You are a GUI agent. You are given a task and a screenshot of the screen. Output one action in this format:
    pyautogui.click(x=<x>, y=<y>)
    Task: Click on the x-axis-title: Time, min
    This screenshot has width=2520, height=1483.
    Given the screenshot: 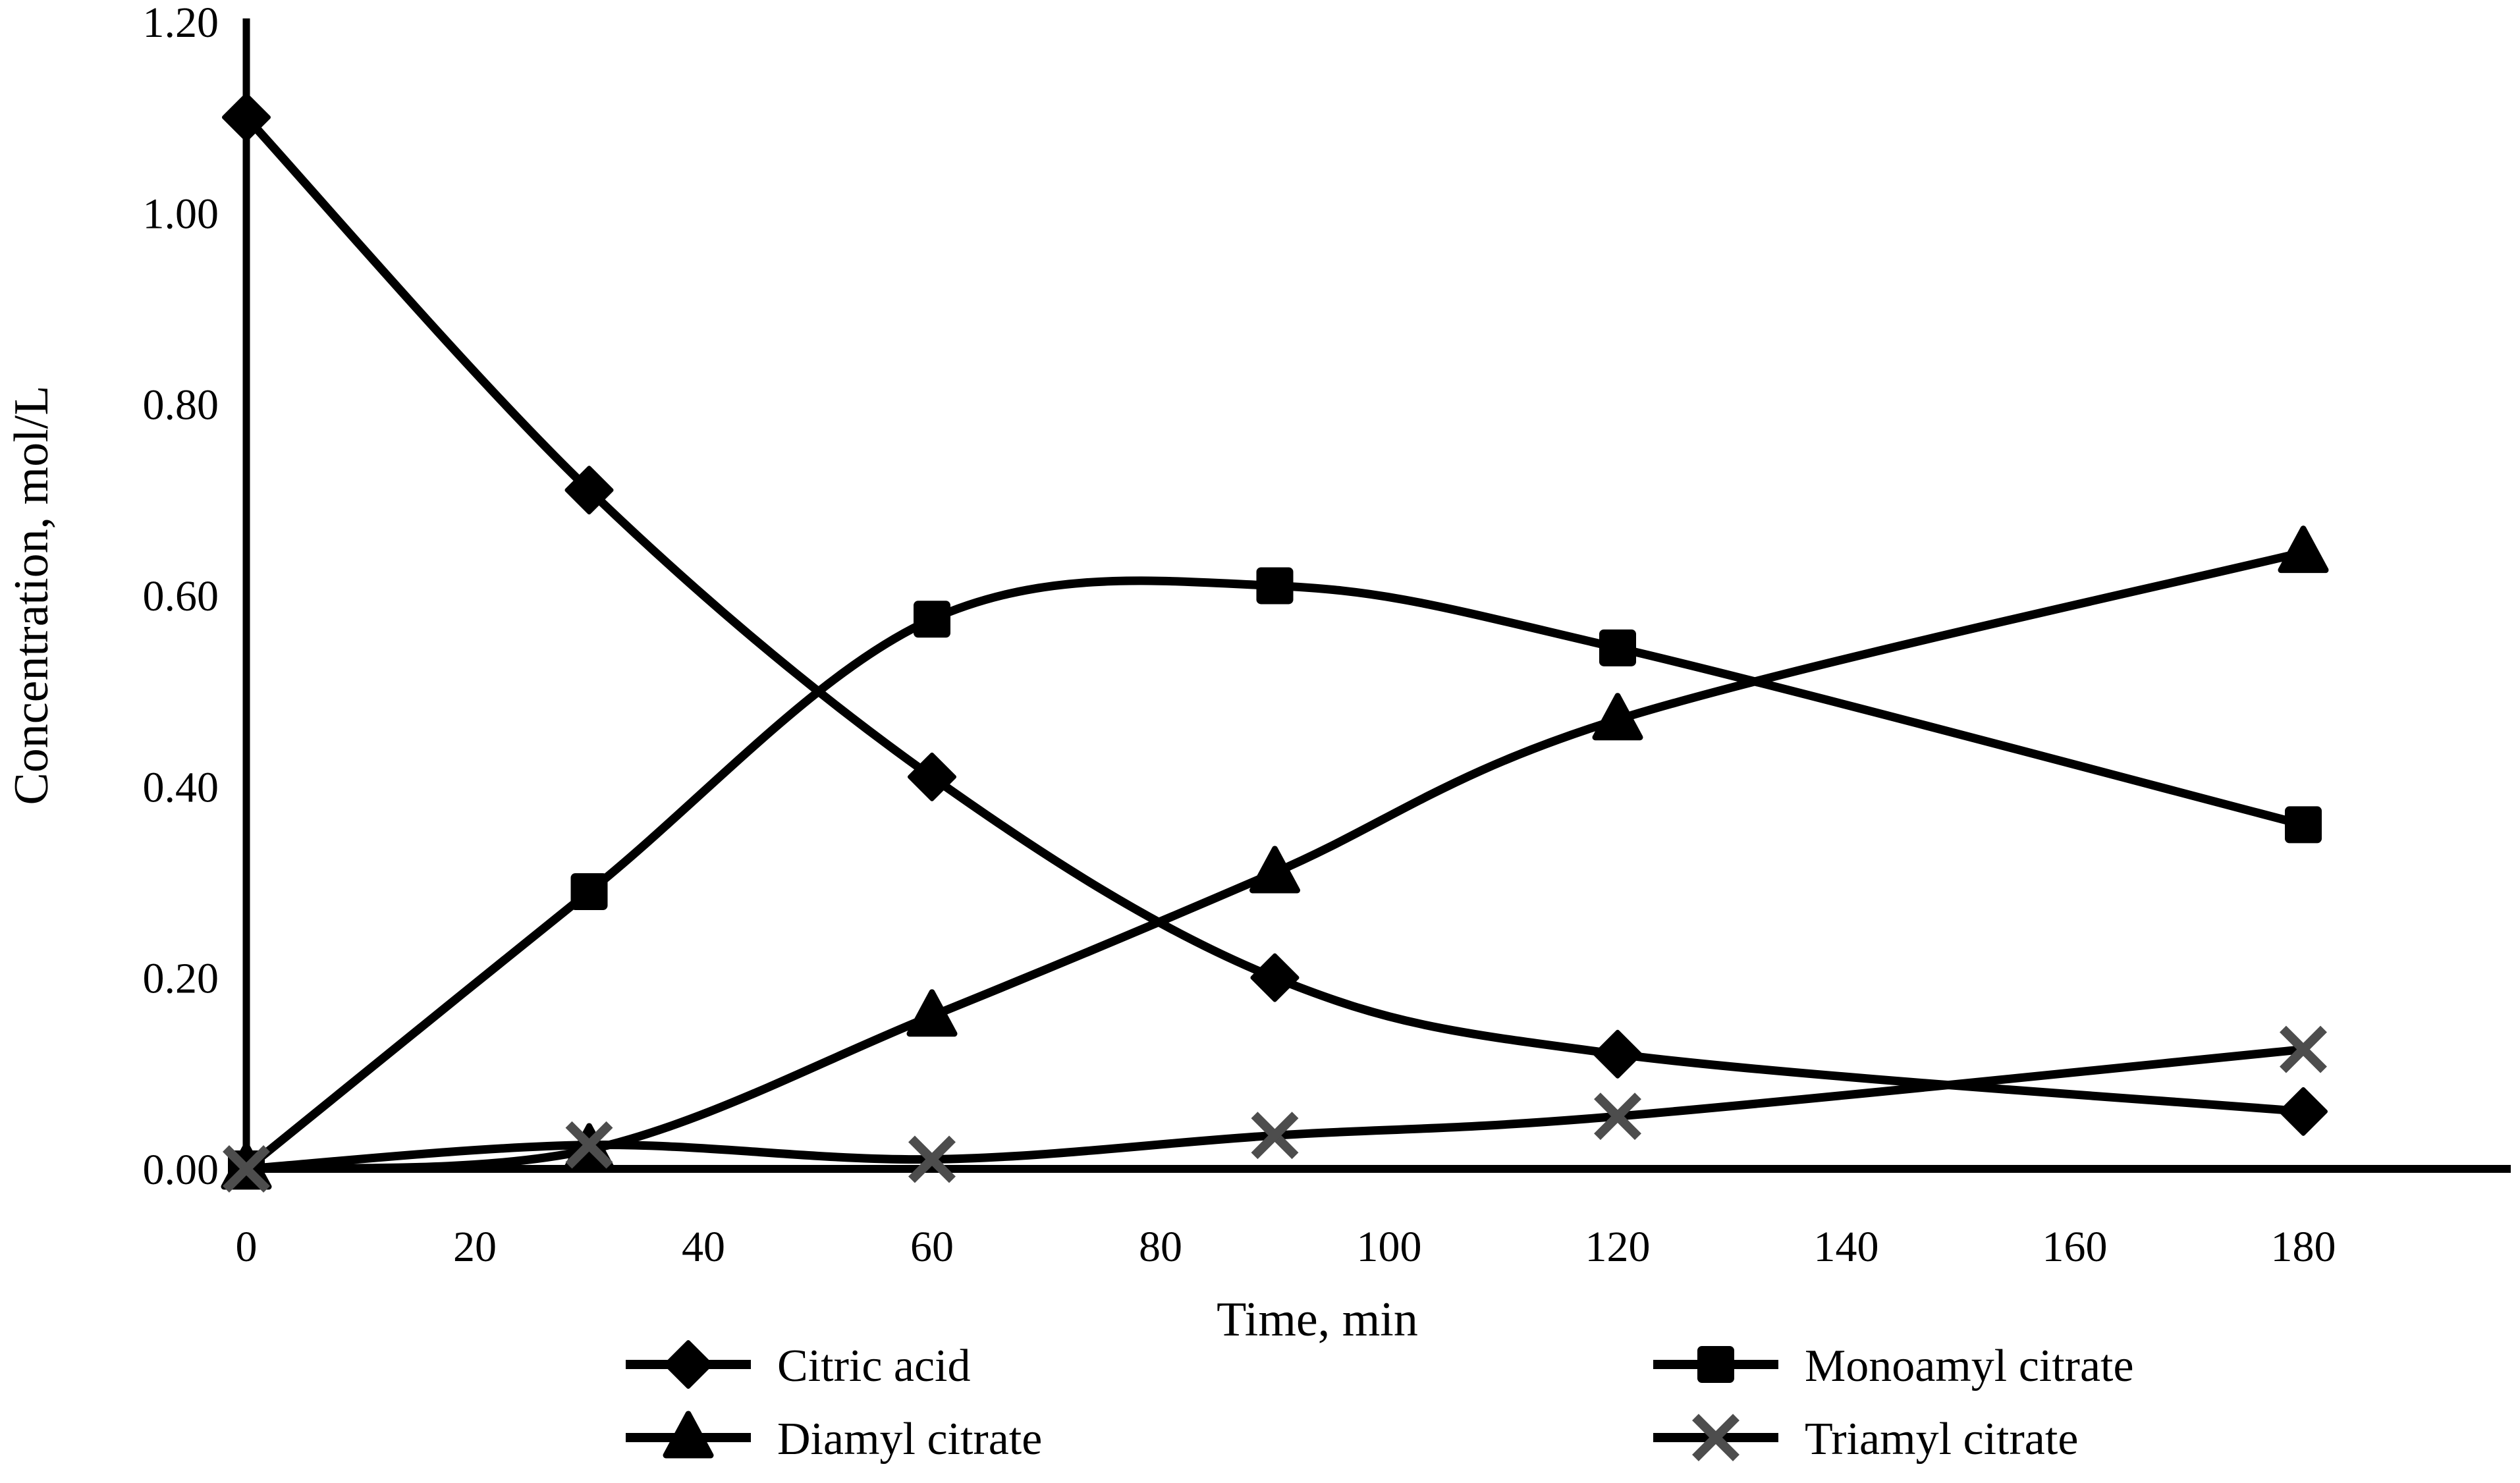 What is the action you would take?
    pyautogui.click(x=1317, y=1320)
    